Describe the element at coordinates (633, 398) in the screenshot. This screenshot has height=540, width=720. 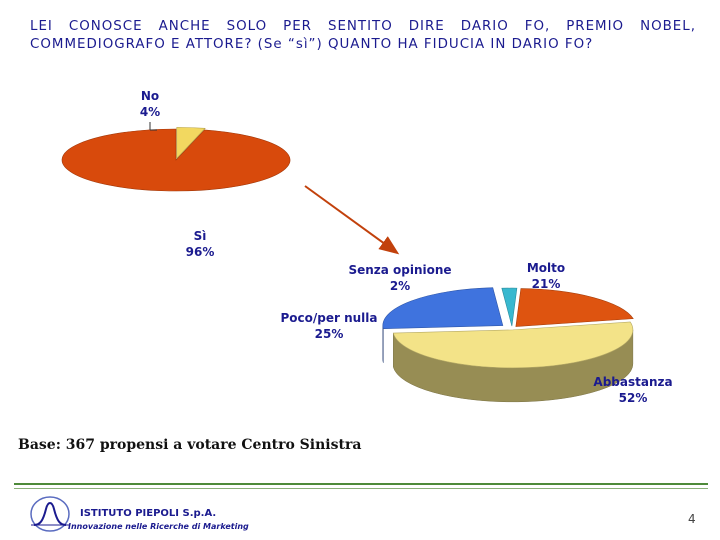
I see `label-abbastanza-value: 52%` at that location.